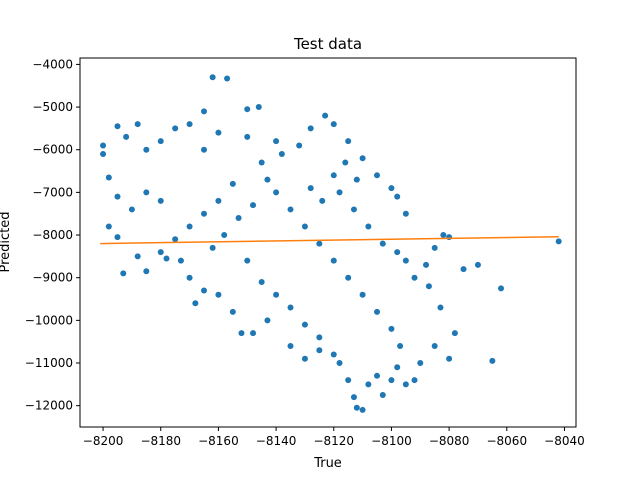 The width and height of the screenshot is (640, 480). Describe the element at coordinates (276, 441) in the screenshot. I see `x-tick-label: −8140` at that location.